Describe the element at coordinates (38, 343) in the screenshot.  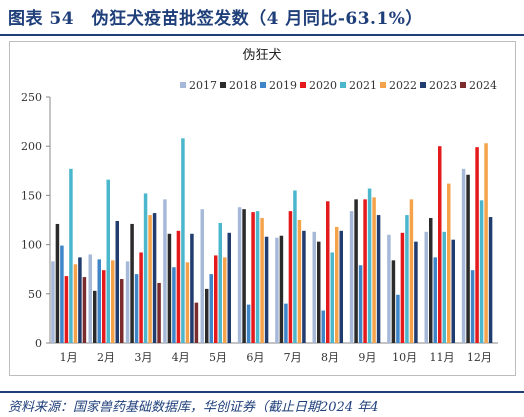
I see `y-tick-label: 0` at that location.